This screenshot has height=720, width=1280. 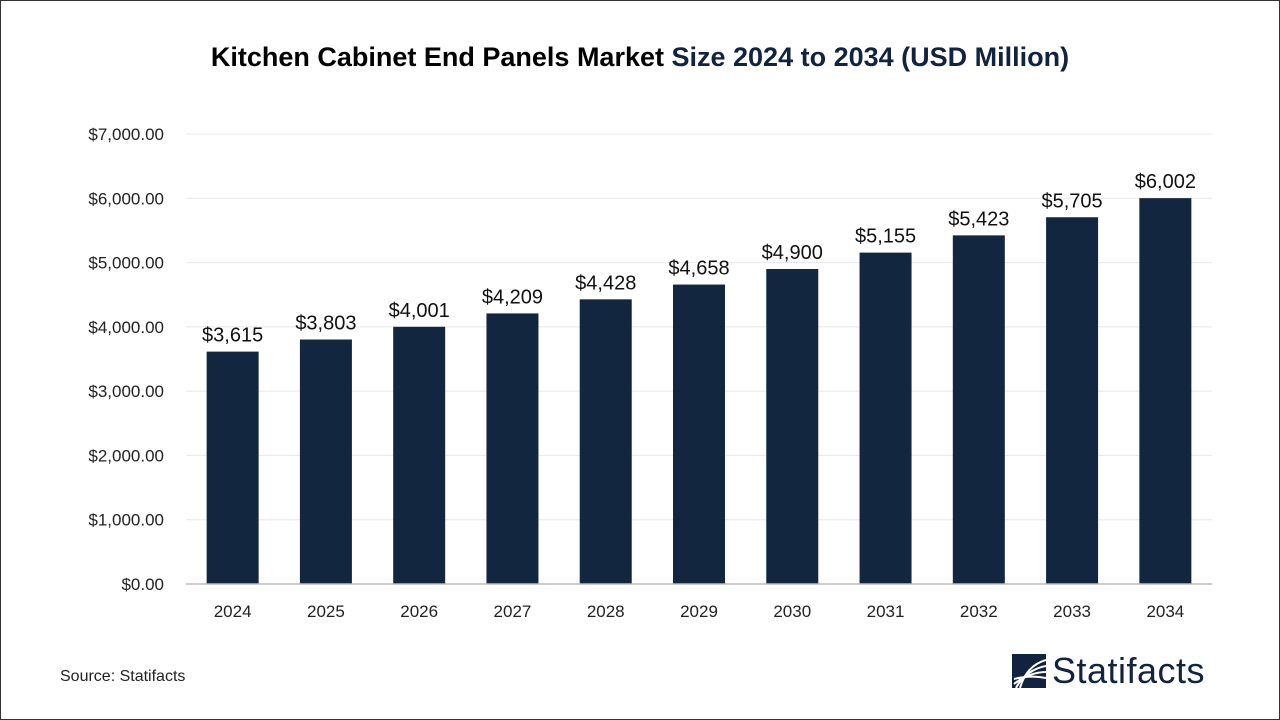 I want to click on x-tick-label: 2031, so click(x=886, y=611).